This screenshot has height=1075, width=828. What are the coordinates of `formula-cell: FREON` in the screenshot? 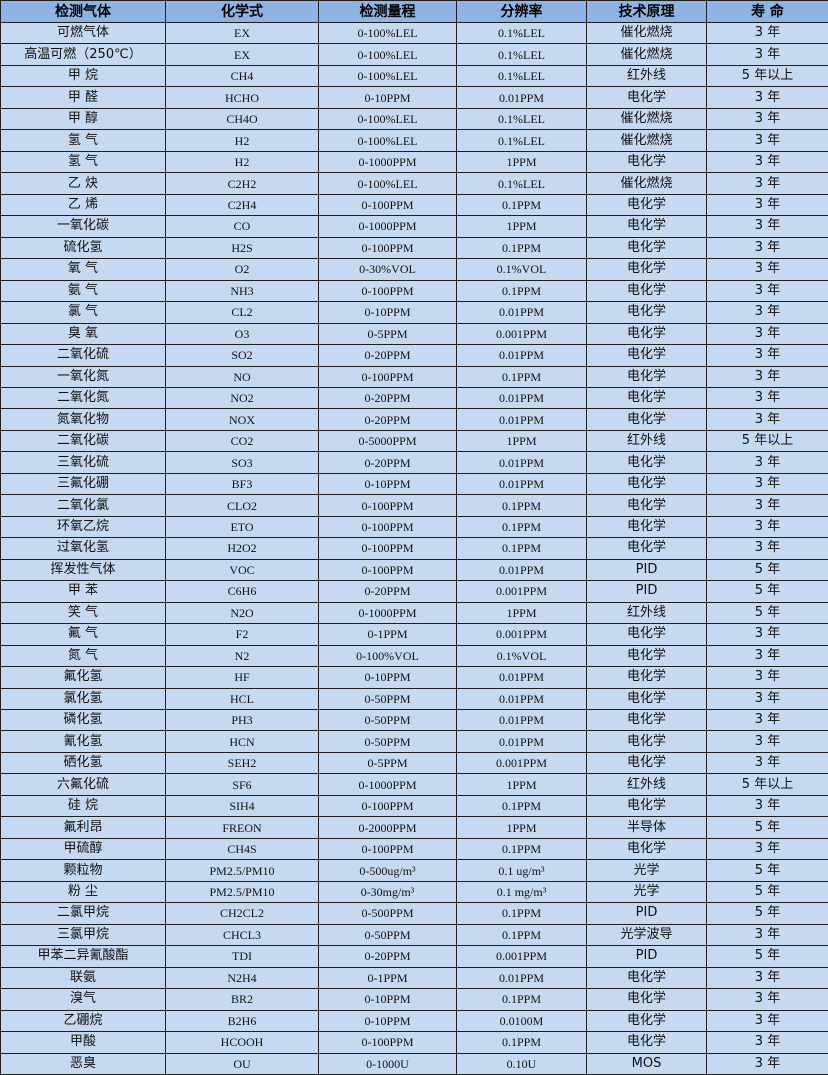 It's located at (242, 827).